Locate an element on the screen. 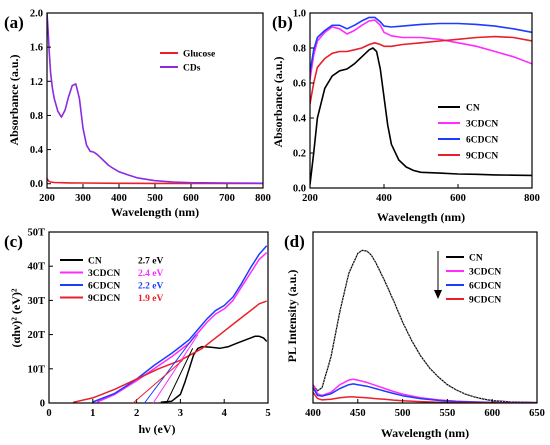 This screenshot has height=445, width=550. panel-b-y-tick-label: 0.6 is located at coordinates (299, 84).